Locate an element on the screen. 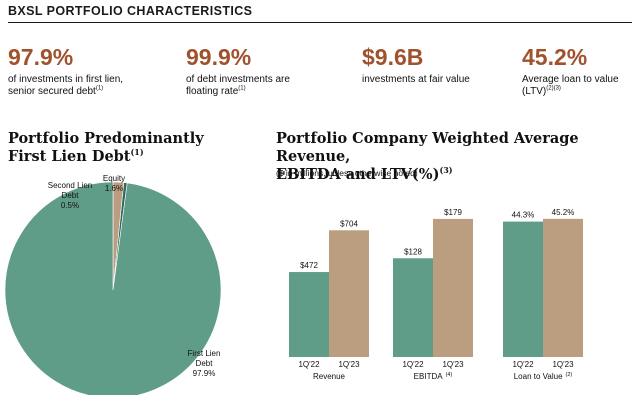  bar-loan-to-value-1q23 is located at coordinates (563, 287).